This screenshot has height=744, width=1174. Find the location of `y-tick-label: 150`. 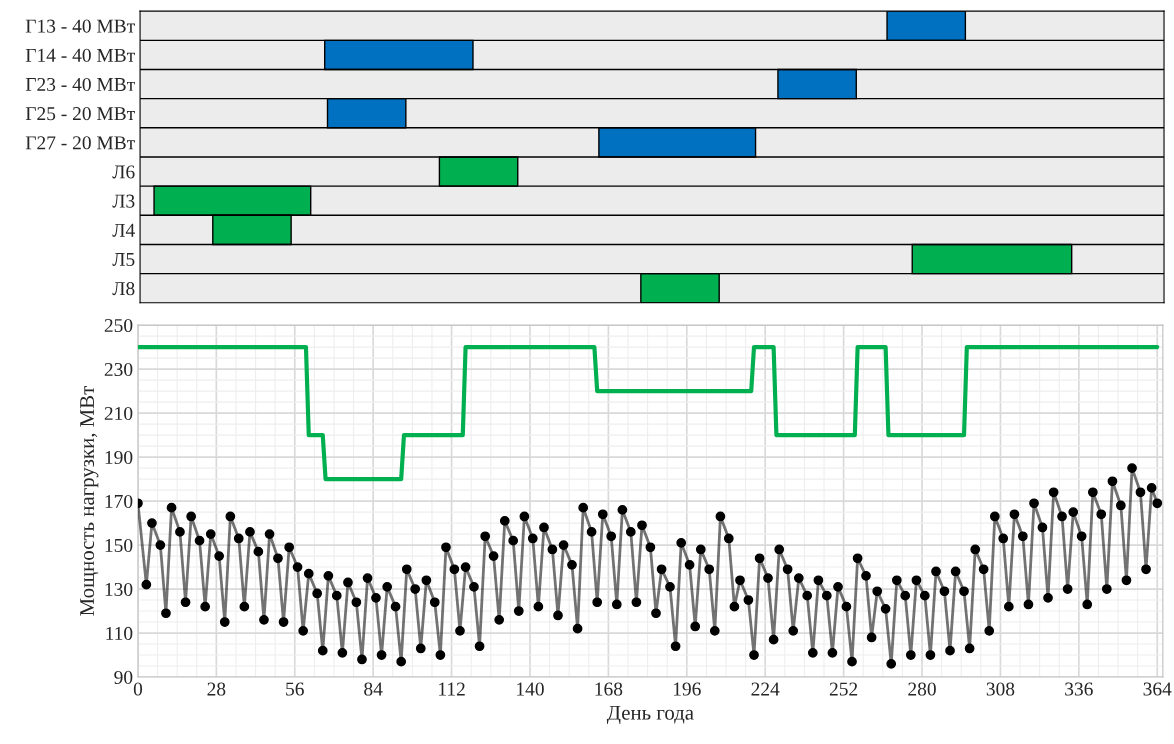

y-tick-label: 150 is located at coordinates (119, 545).